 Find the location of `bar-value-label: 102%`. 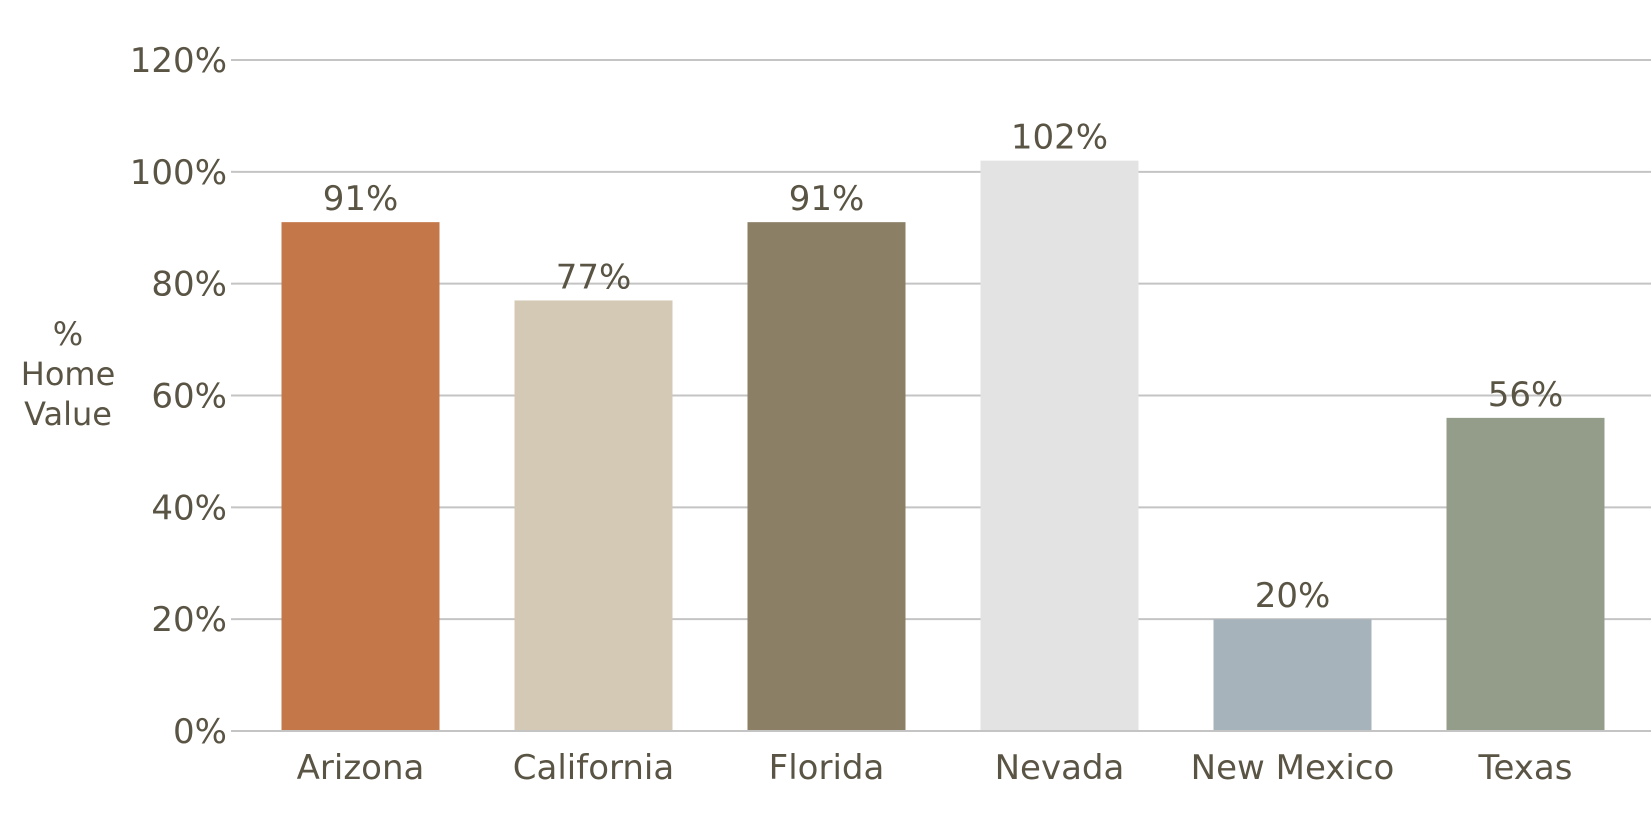

bar-value-label: 102% is located at coordinates (1059, 138).